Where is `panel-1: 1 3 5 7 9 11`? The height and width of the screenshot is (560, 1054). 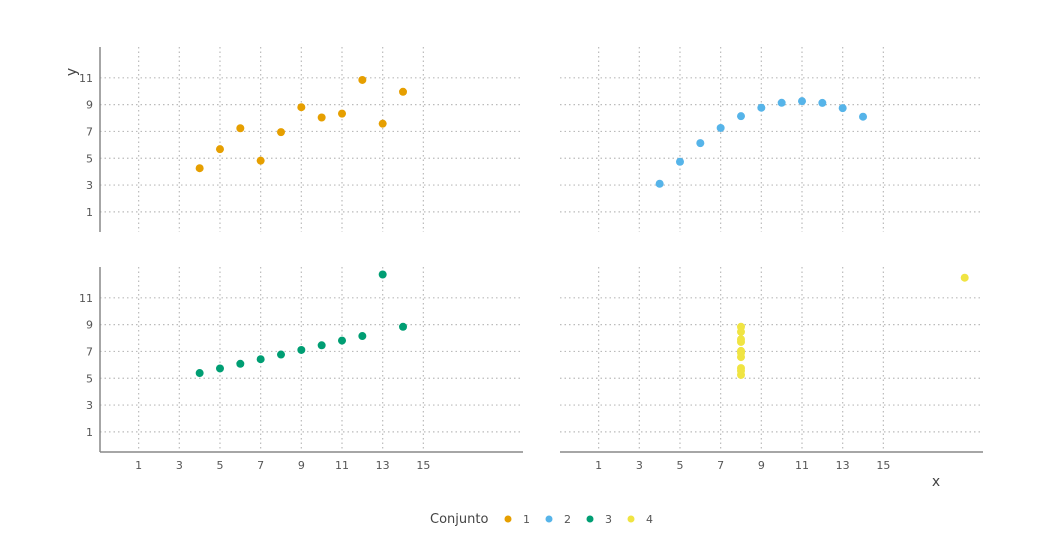
panel-1: 1 3 5 7 9 11 is located at coordinates (301, 139).